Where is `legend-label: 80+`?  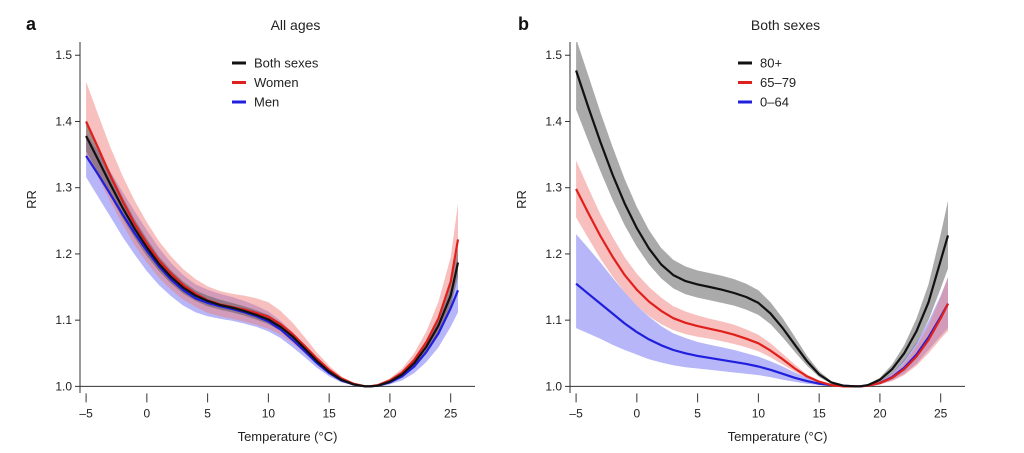
legend-label: 80+ is located at coordinates (771, 63).